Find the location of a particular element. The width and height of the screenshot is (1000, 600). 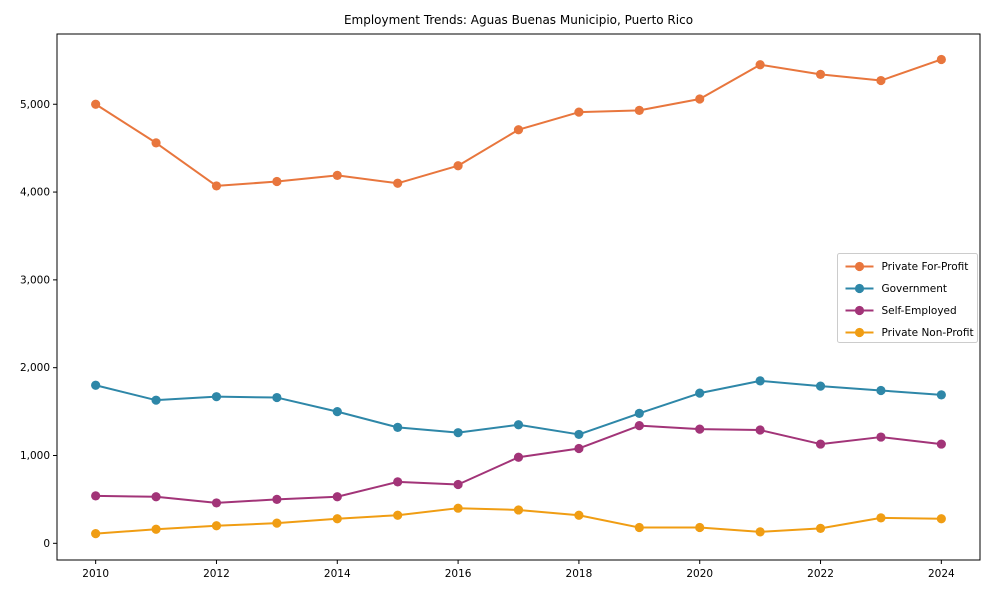

legend-box is located at coordinates (907, 298).